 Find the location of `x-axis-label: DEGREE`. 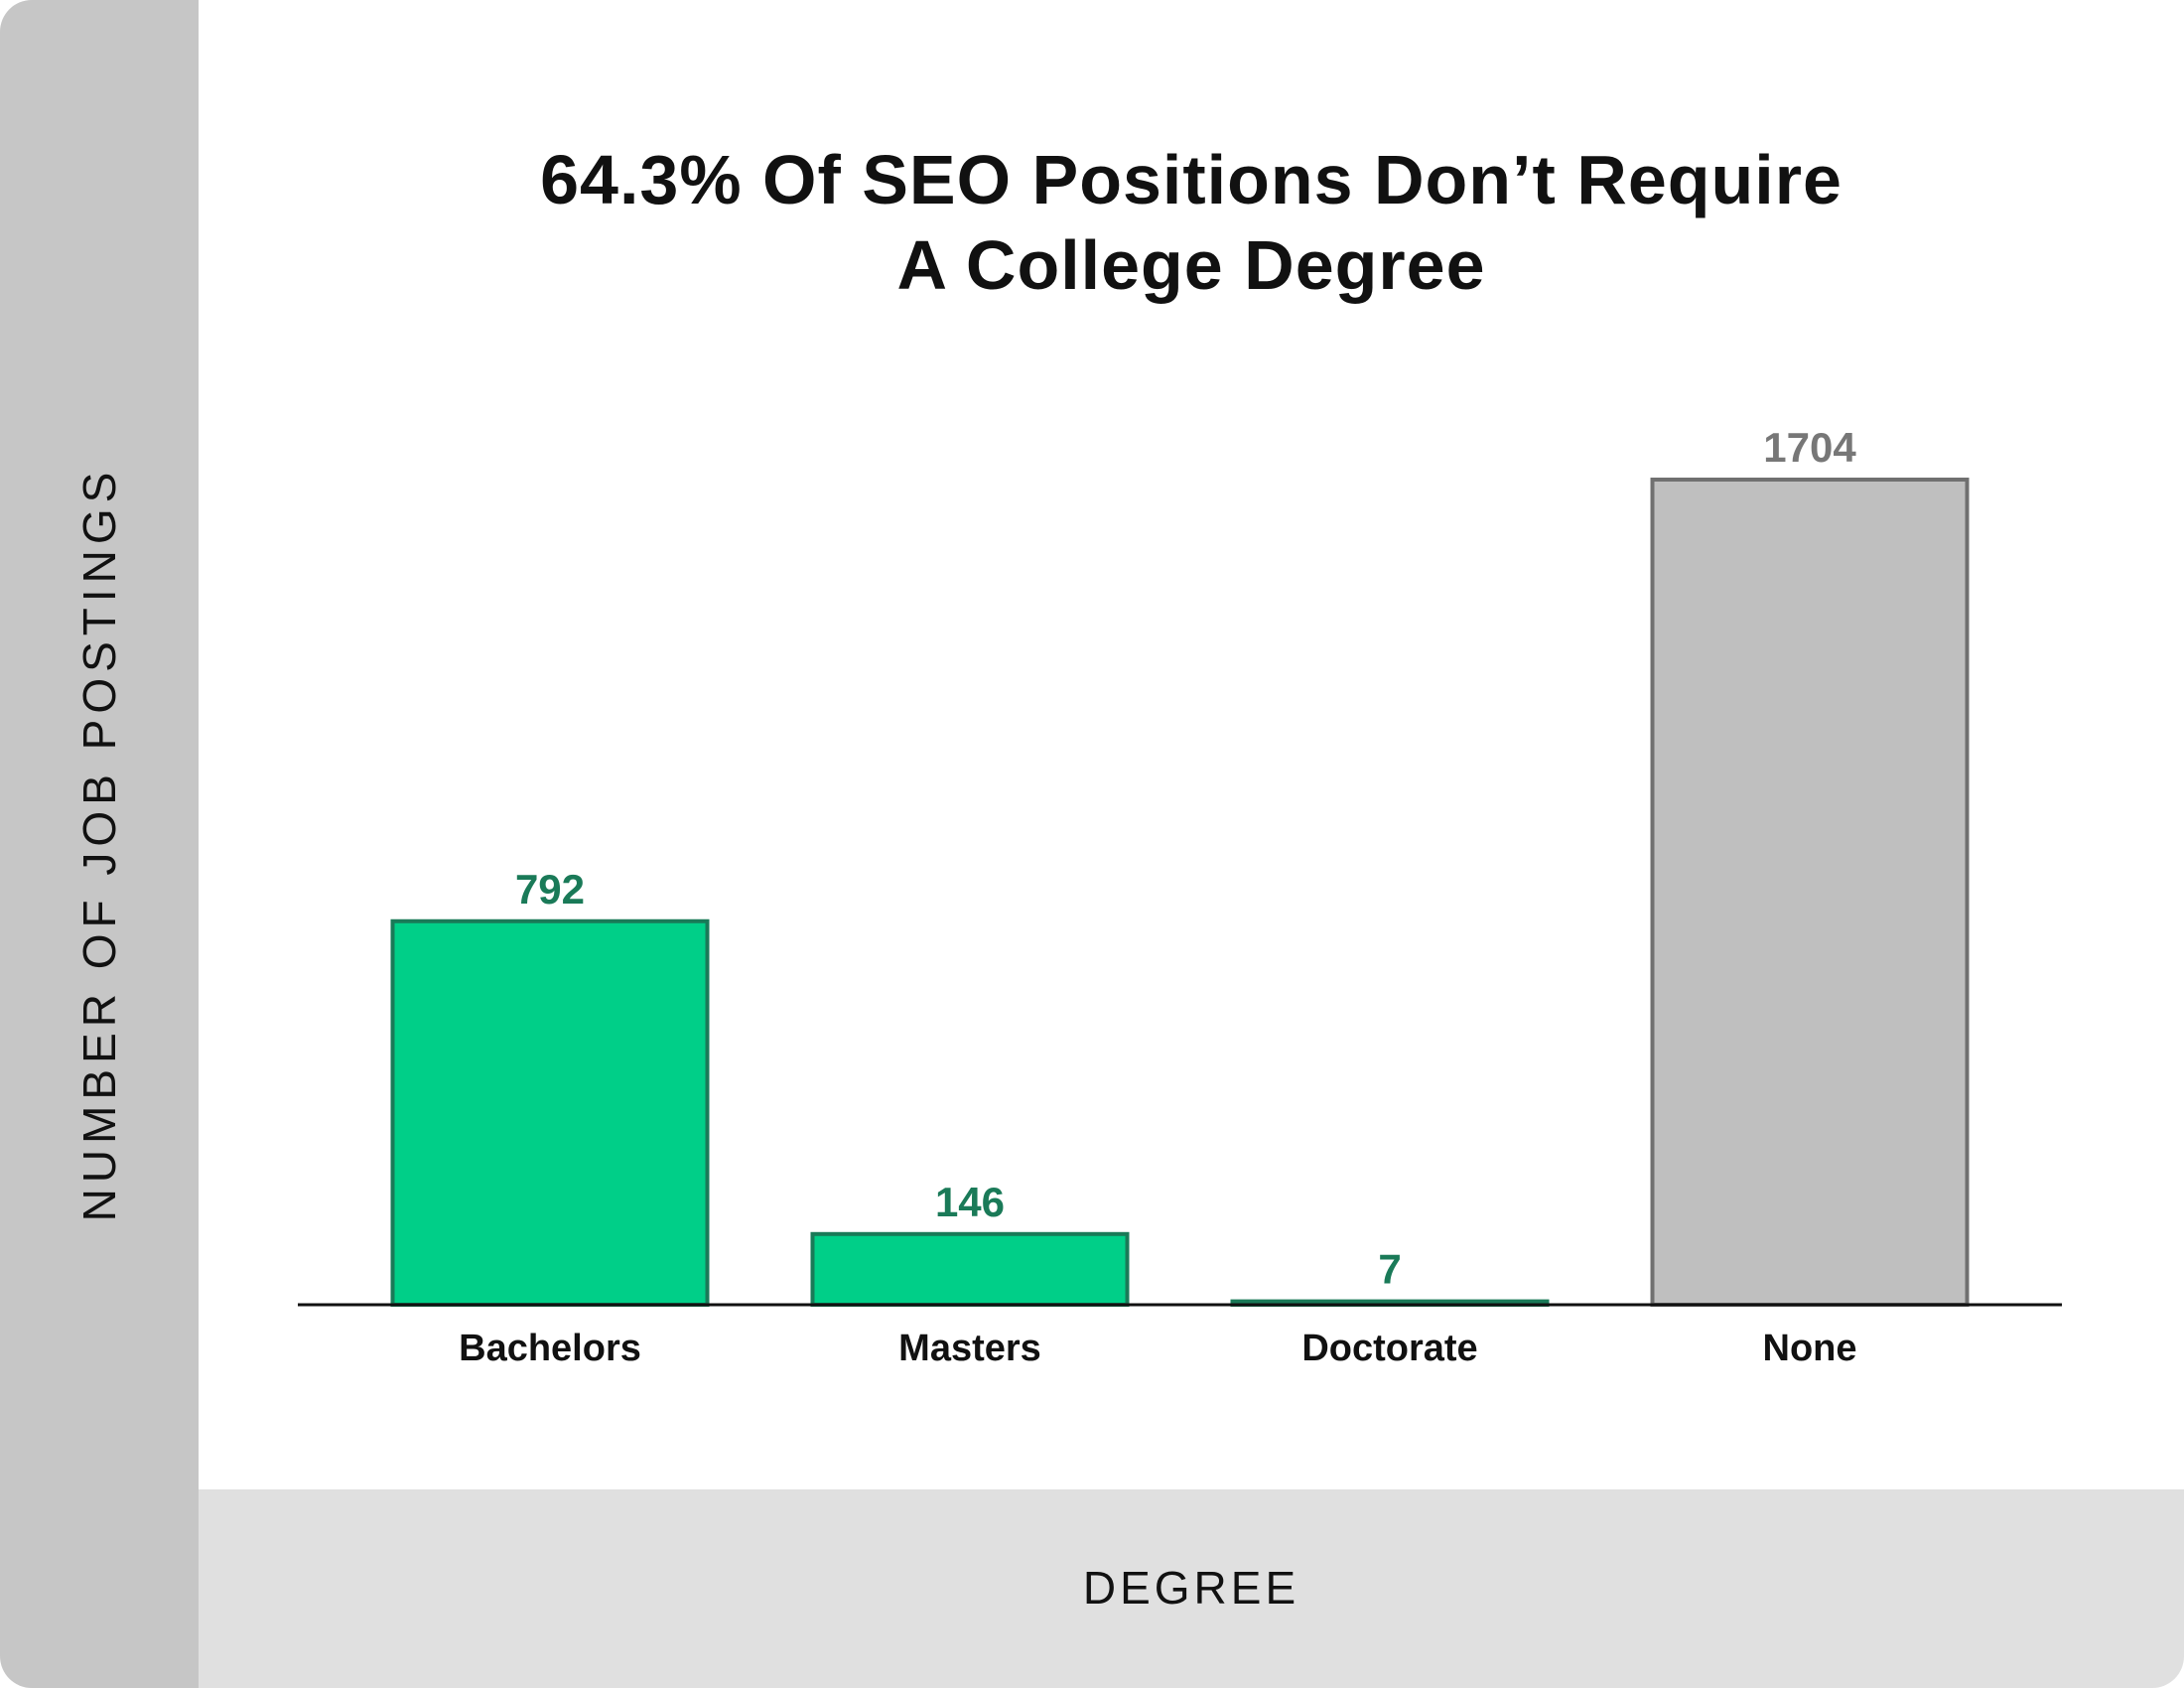

x-axis-label: DEGREE is located at coordinates (1191, 1588).